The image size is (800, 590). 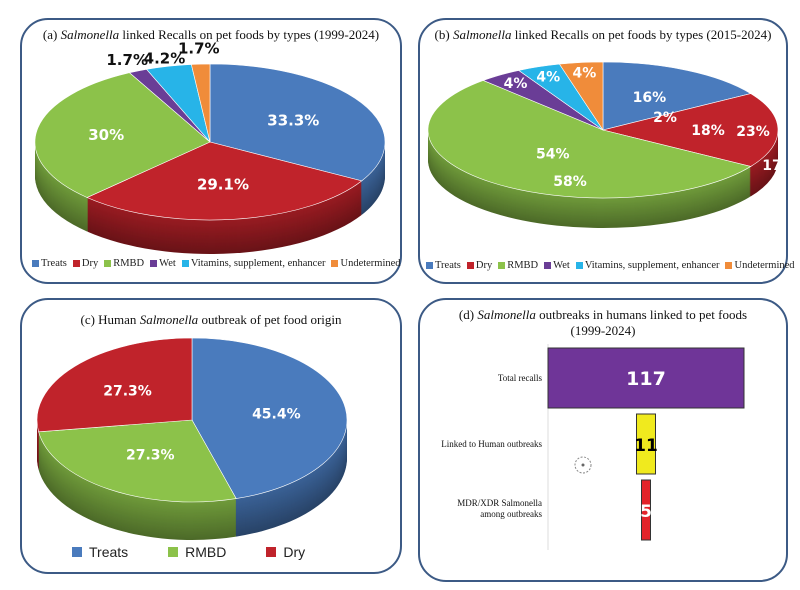 What do you see at coordinates (520, 378) in the screenshot?
I see `category-label: Total recalls` at bounding box center [520, 378].